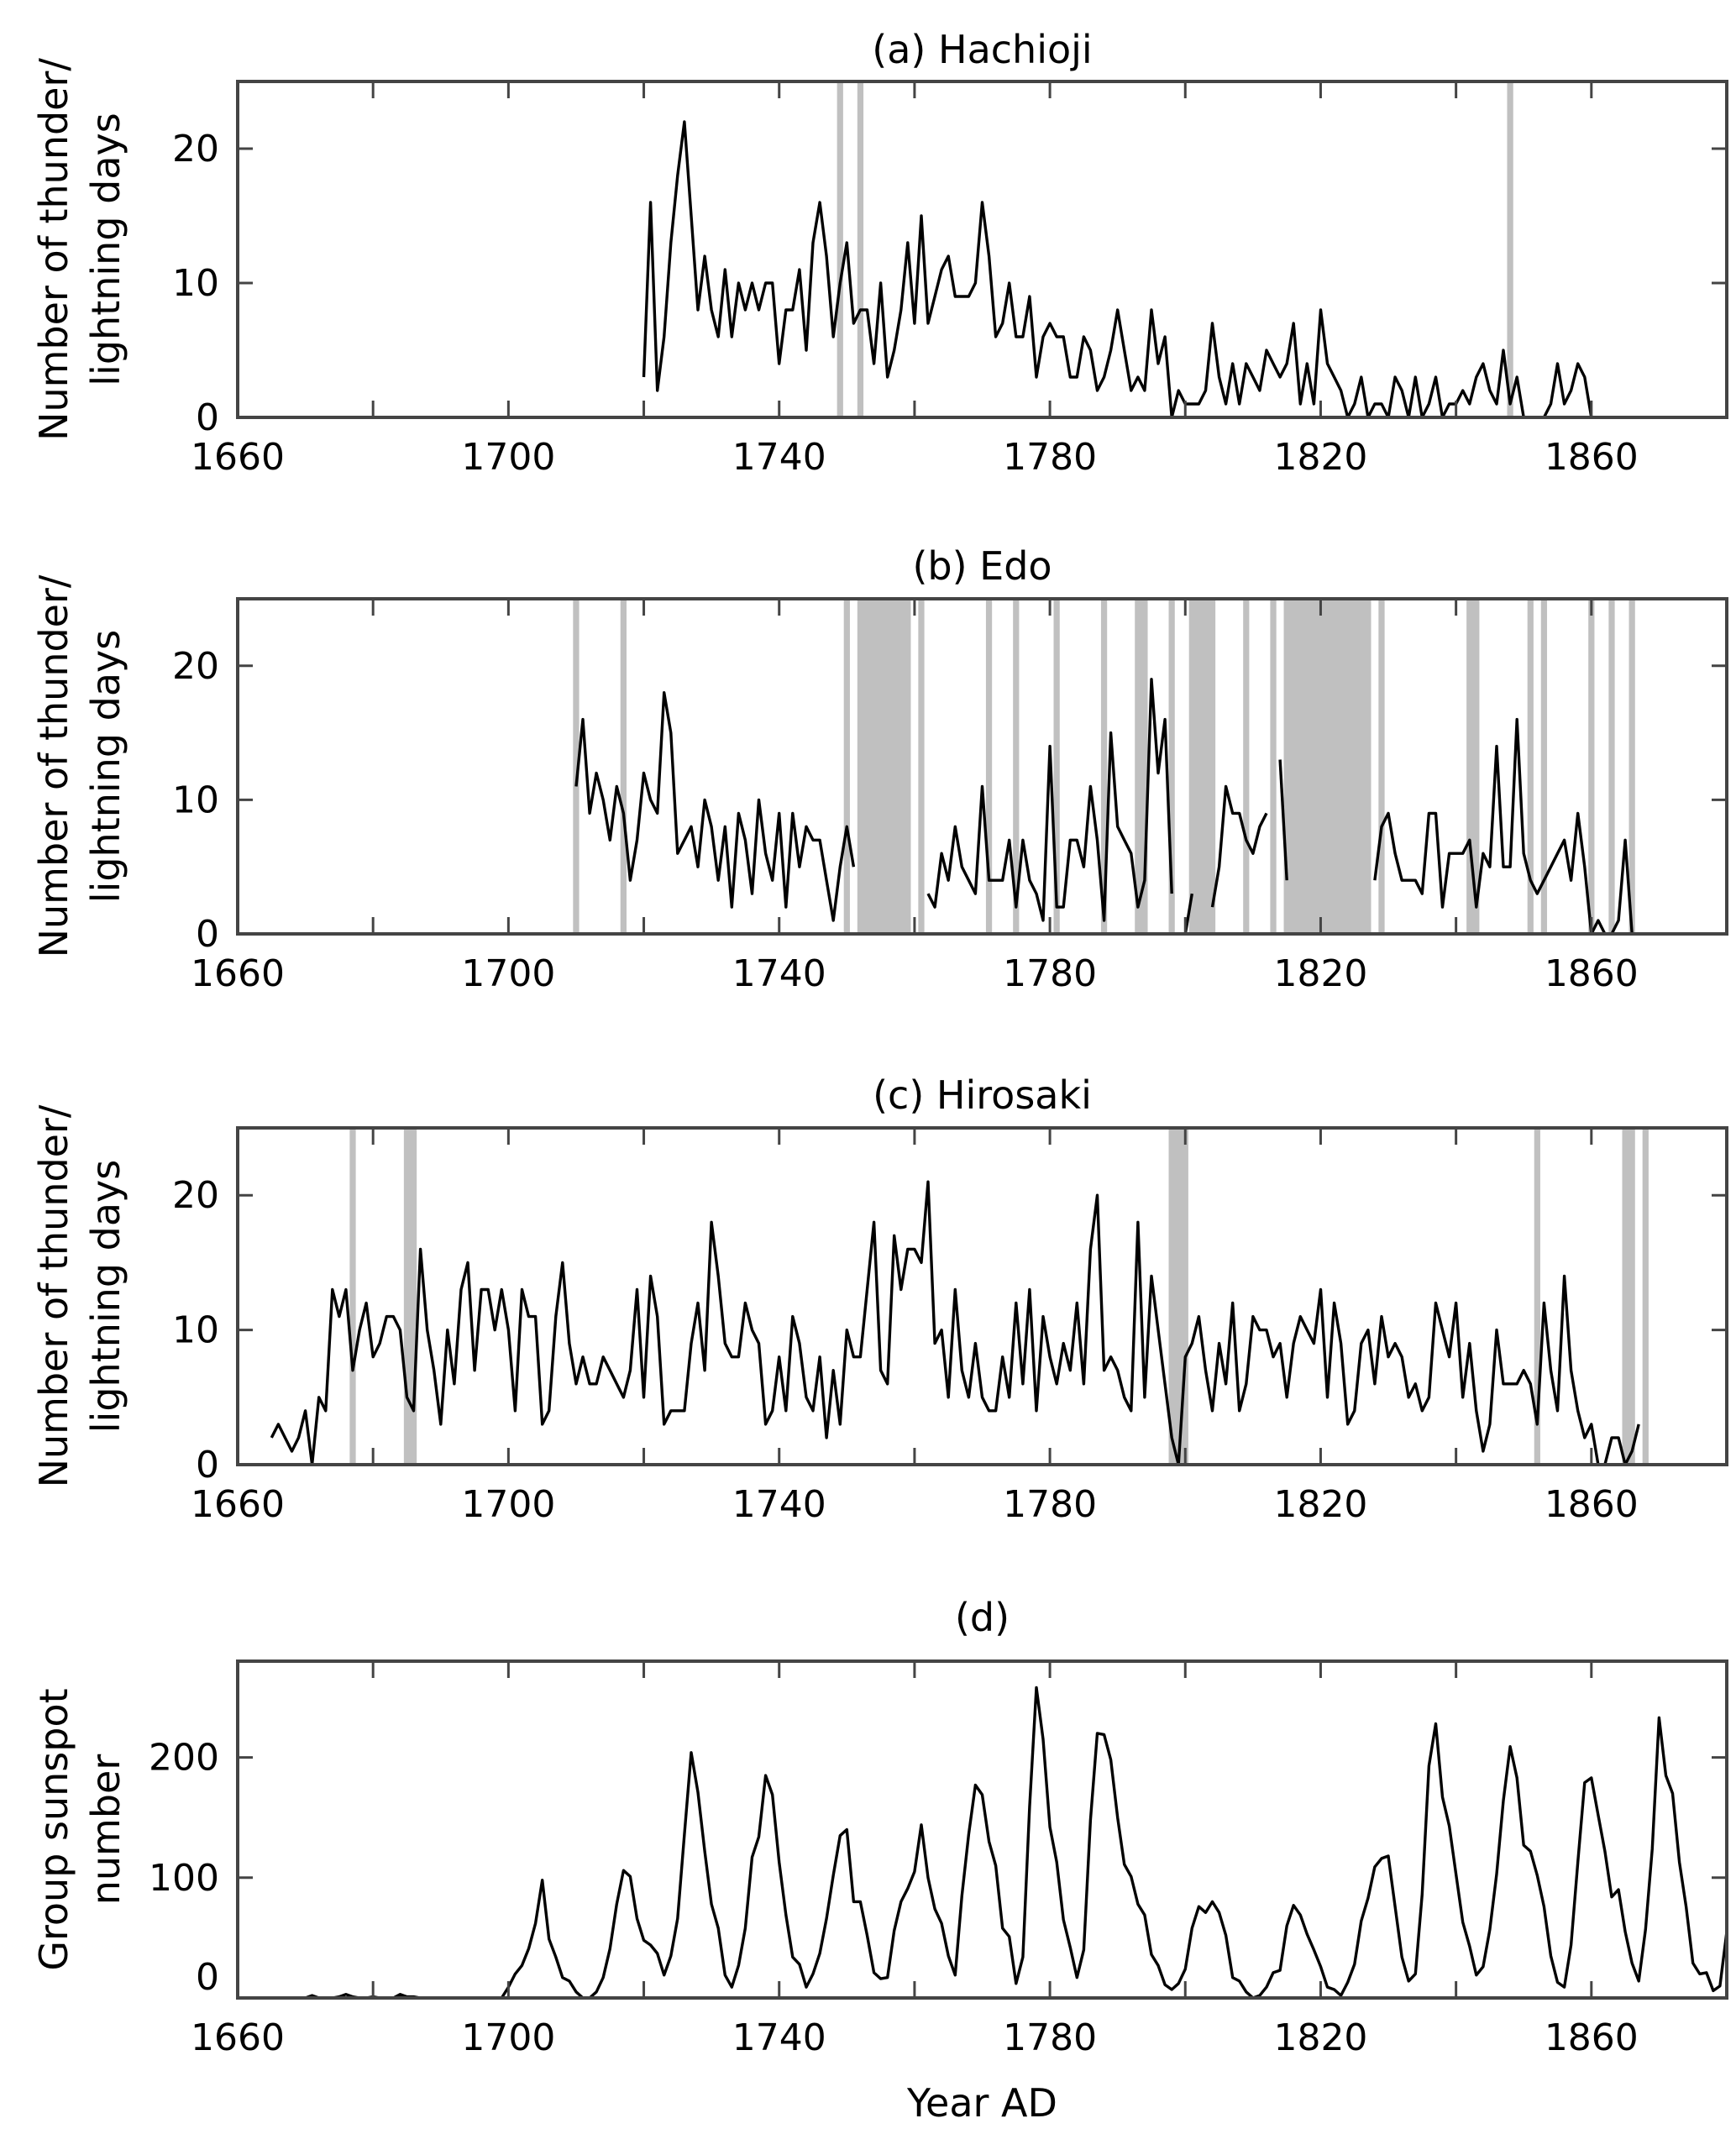 Image resolution: width=1736 pixels, height=2134 pixels. Describe the element at coordinates (982, 49) in the screenshot. I see `panel-title: (a) Hachioji` at that location.